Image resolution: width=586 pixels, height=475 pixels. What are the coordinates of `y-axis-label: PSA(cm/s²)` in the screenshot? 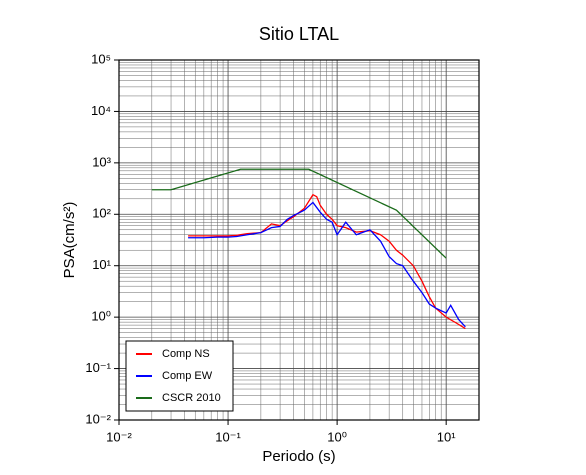 It's located at (69, 240).